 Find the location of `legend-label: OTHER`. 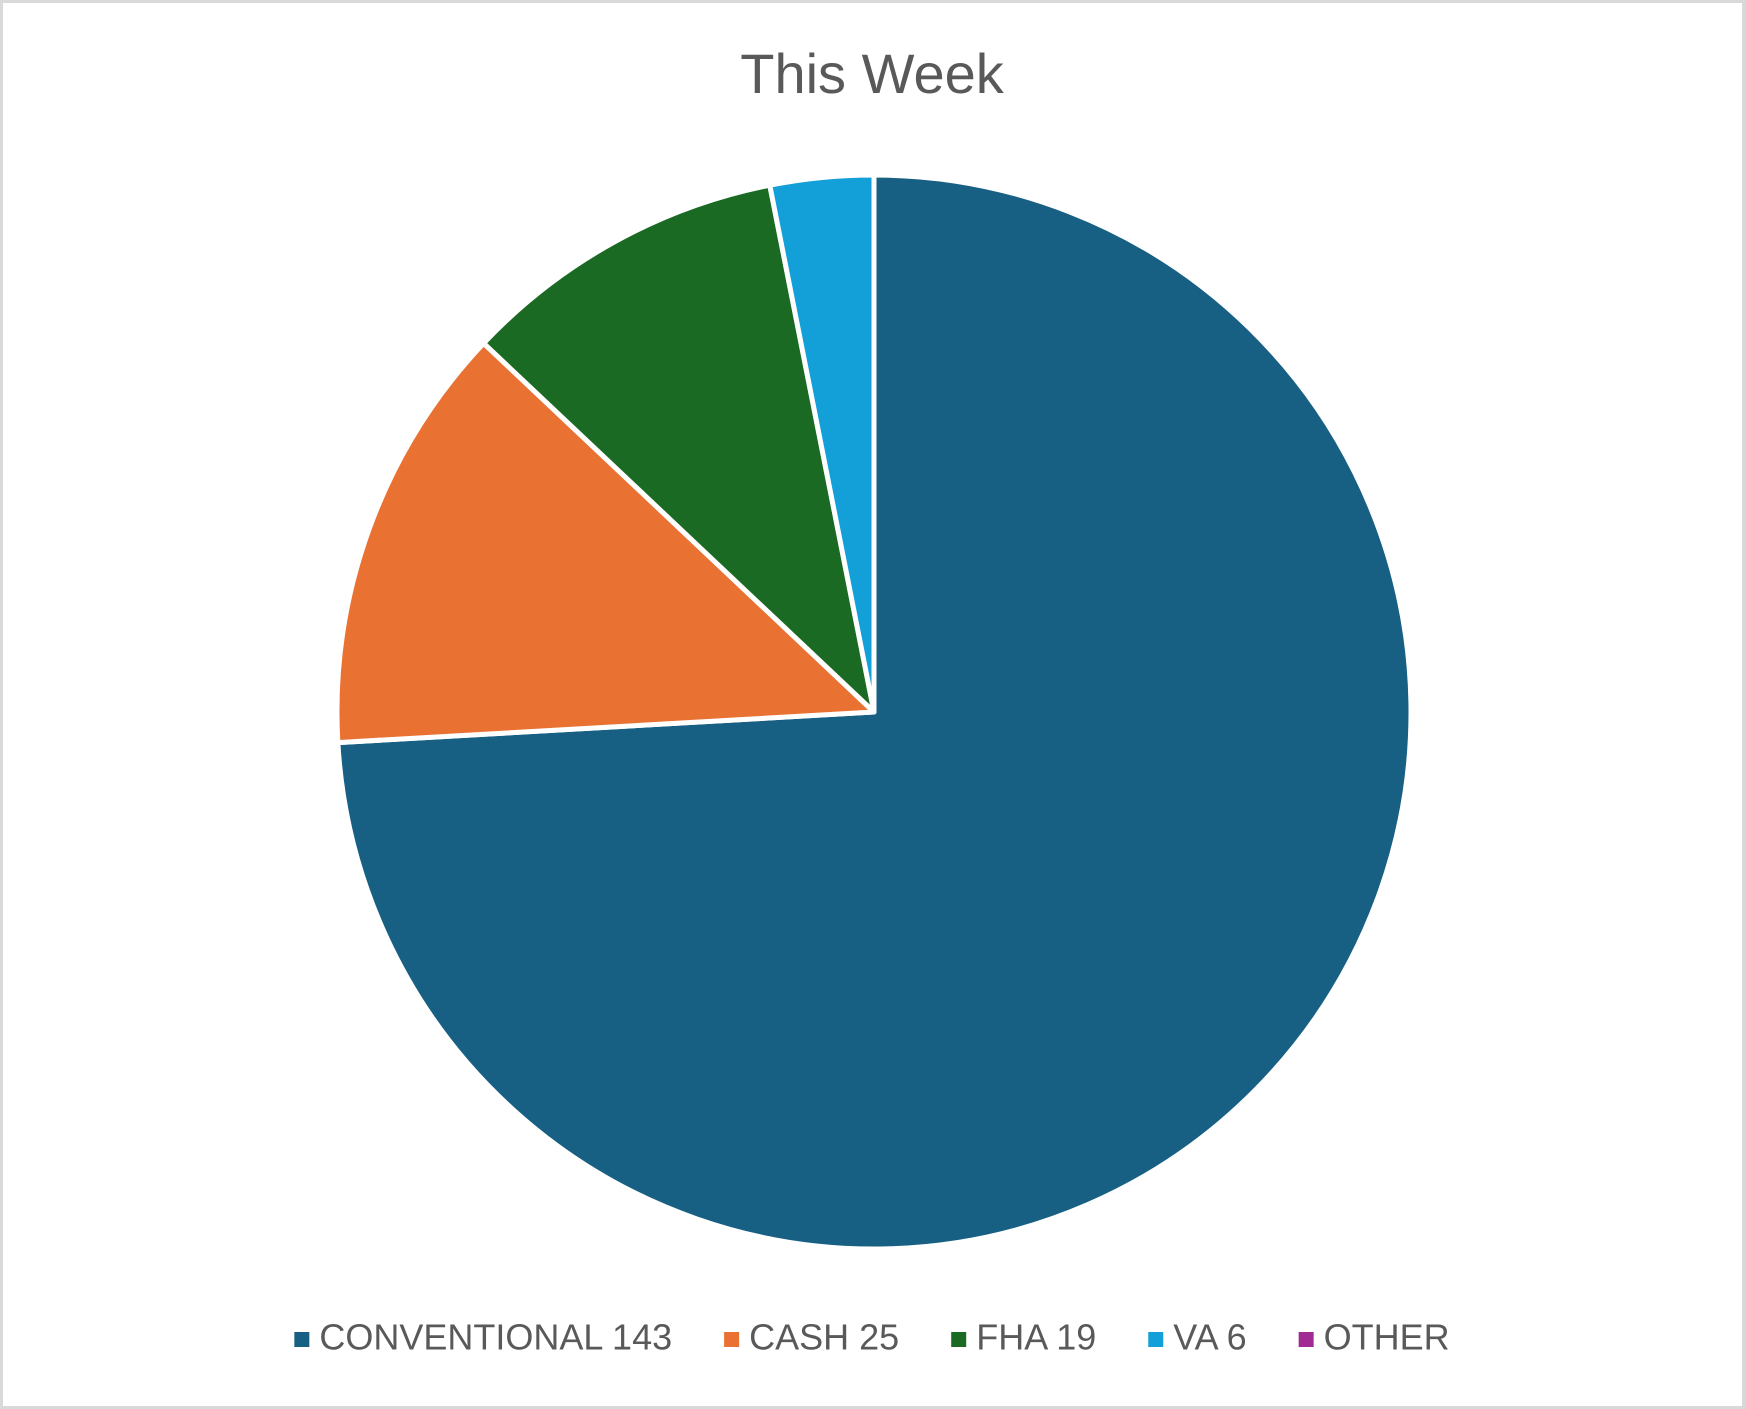

legend-label: OTHER is located at coordinates (1387, 1337).